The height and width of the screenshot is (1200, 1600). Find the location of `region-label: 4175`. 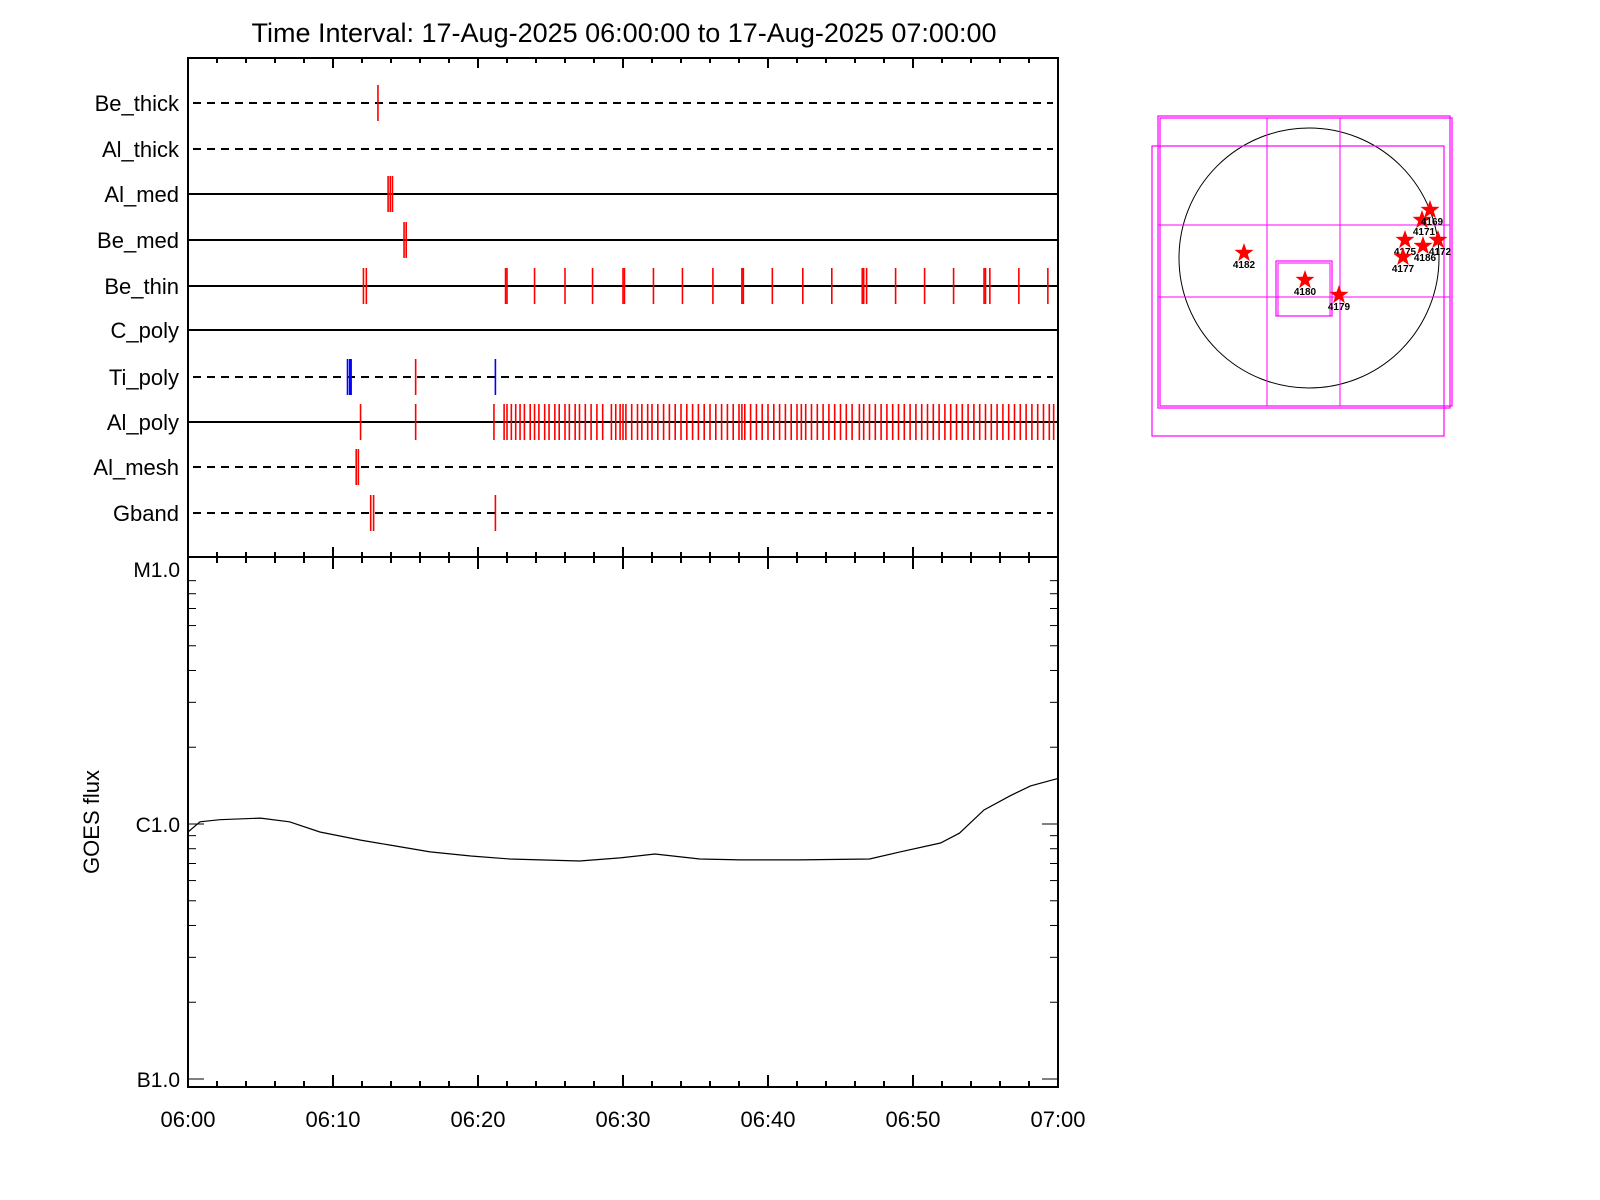

region-label: 4175 is located at coordinates (1405, 252).